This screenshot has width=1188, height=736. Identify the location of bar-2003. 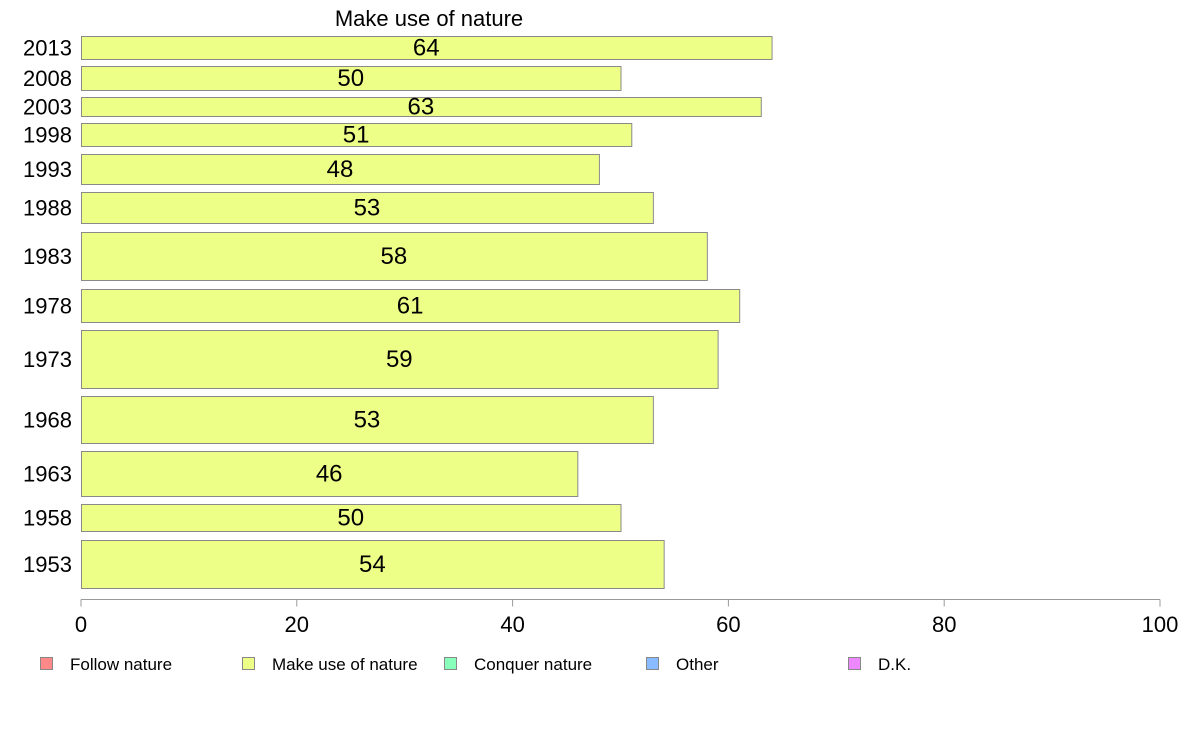
(421, 107).